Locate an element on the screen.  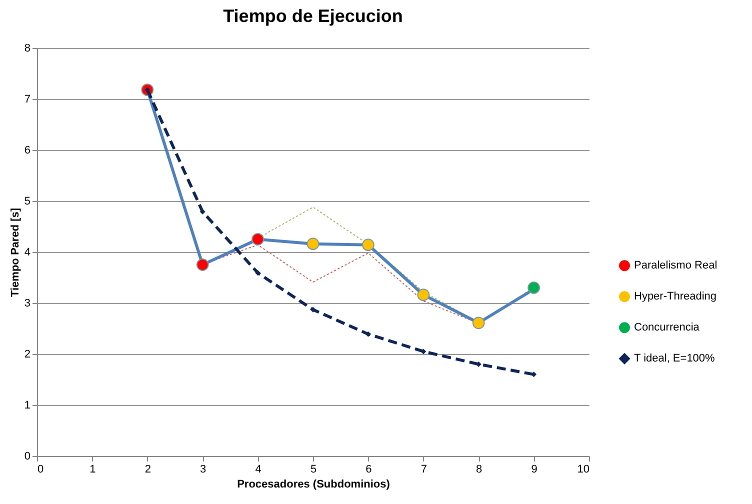
y-tick-label: 1 is located at coordinates (27, 406).